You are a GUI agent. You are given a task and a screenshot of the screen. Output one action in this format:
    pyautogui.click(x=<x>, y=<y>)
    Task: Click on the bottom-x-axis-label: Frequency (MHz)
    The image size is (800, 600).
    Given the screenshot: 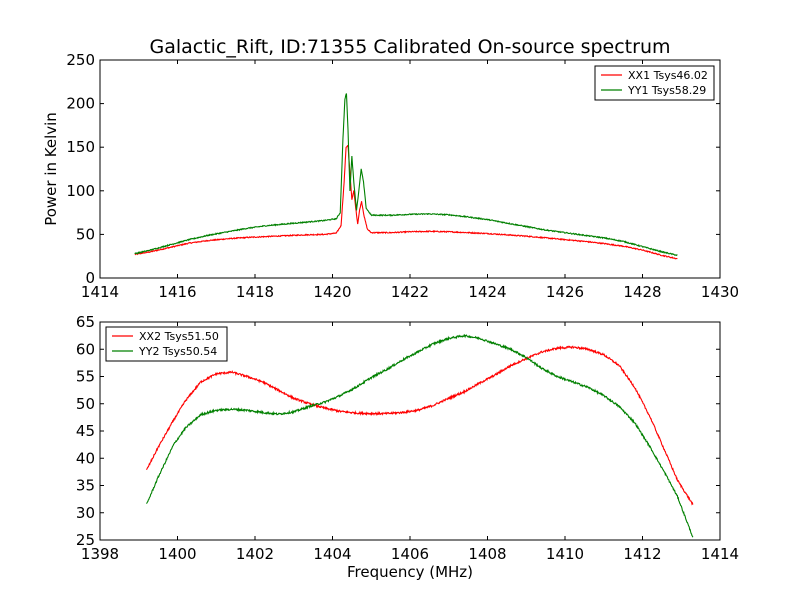 What is the action you would take?
    pyautogui.click(x=410, y=572)
    